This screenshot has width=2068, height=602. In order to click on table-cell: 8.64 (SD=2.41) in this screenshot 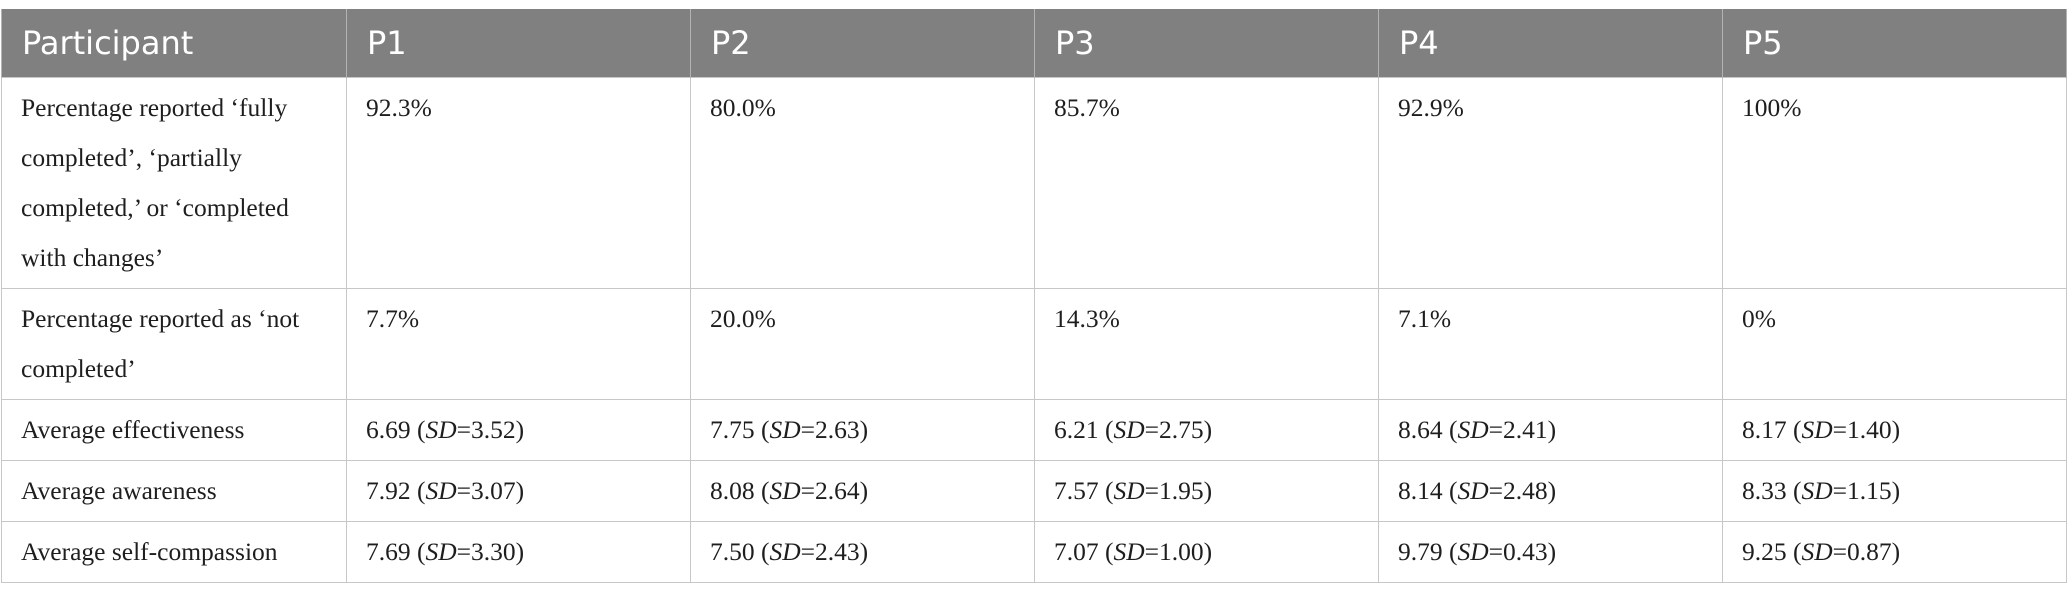, I will do `click(1550, 430)`.